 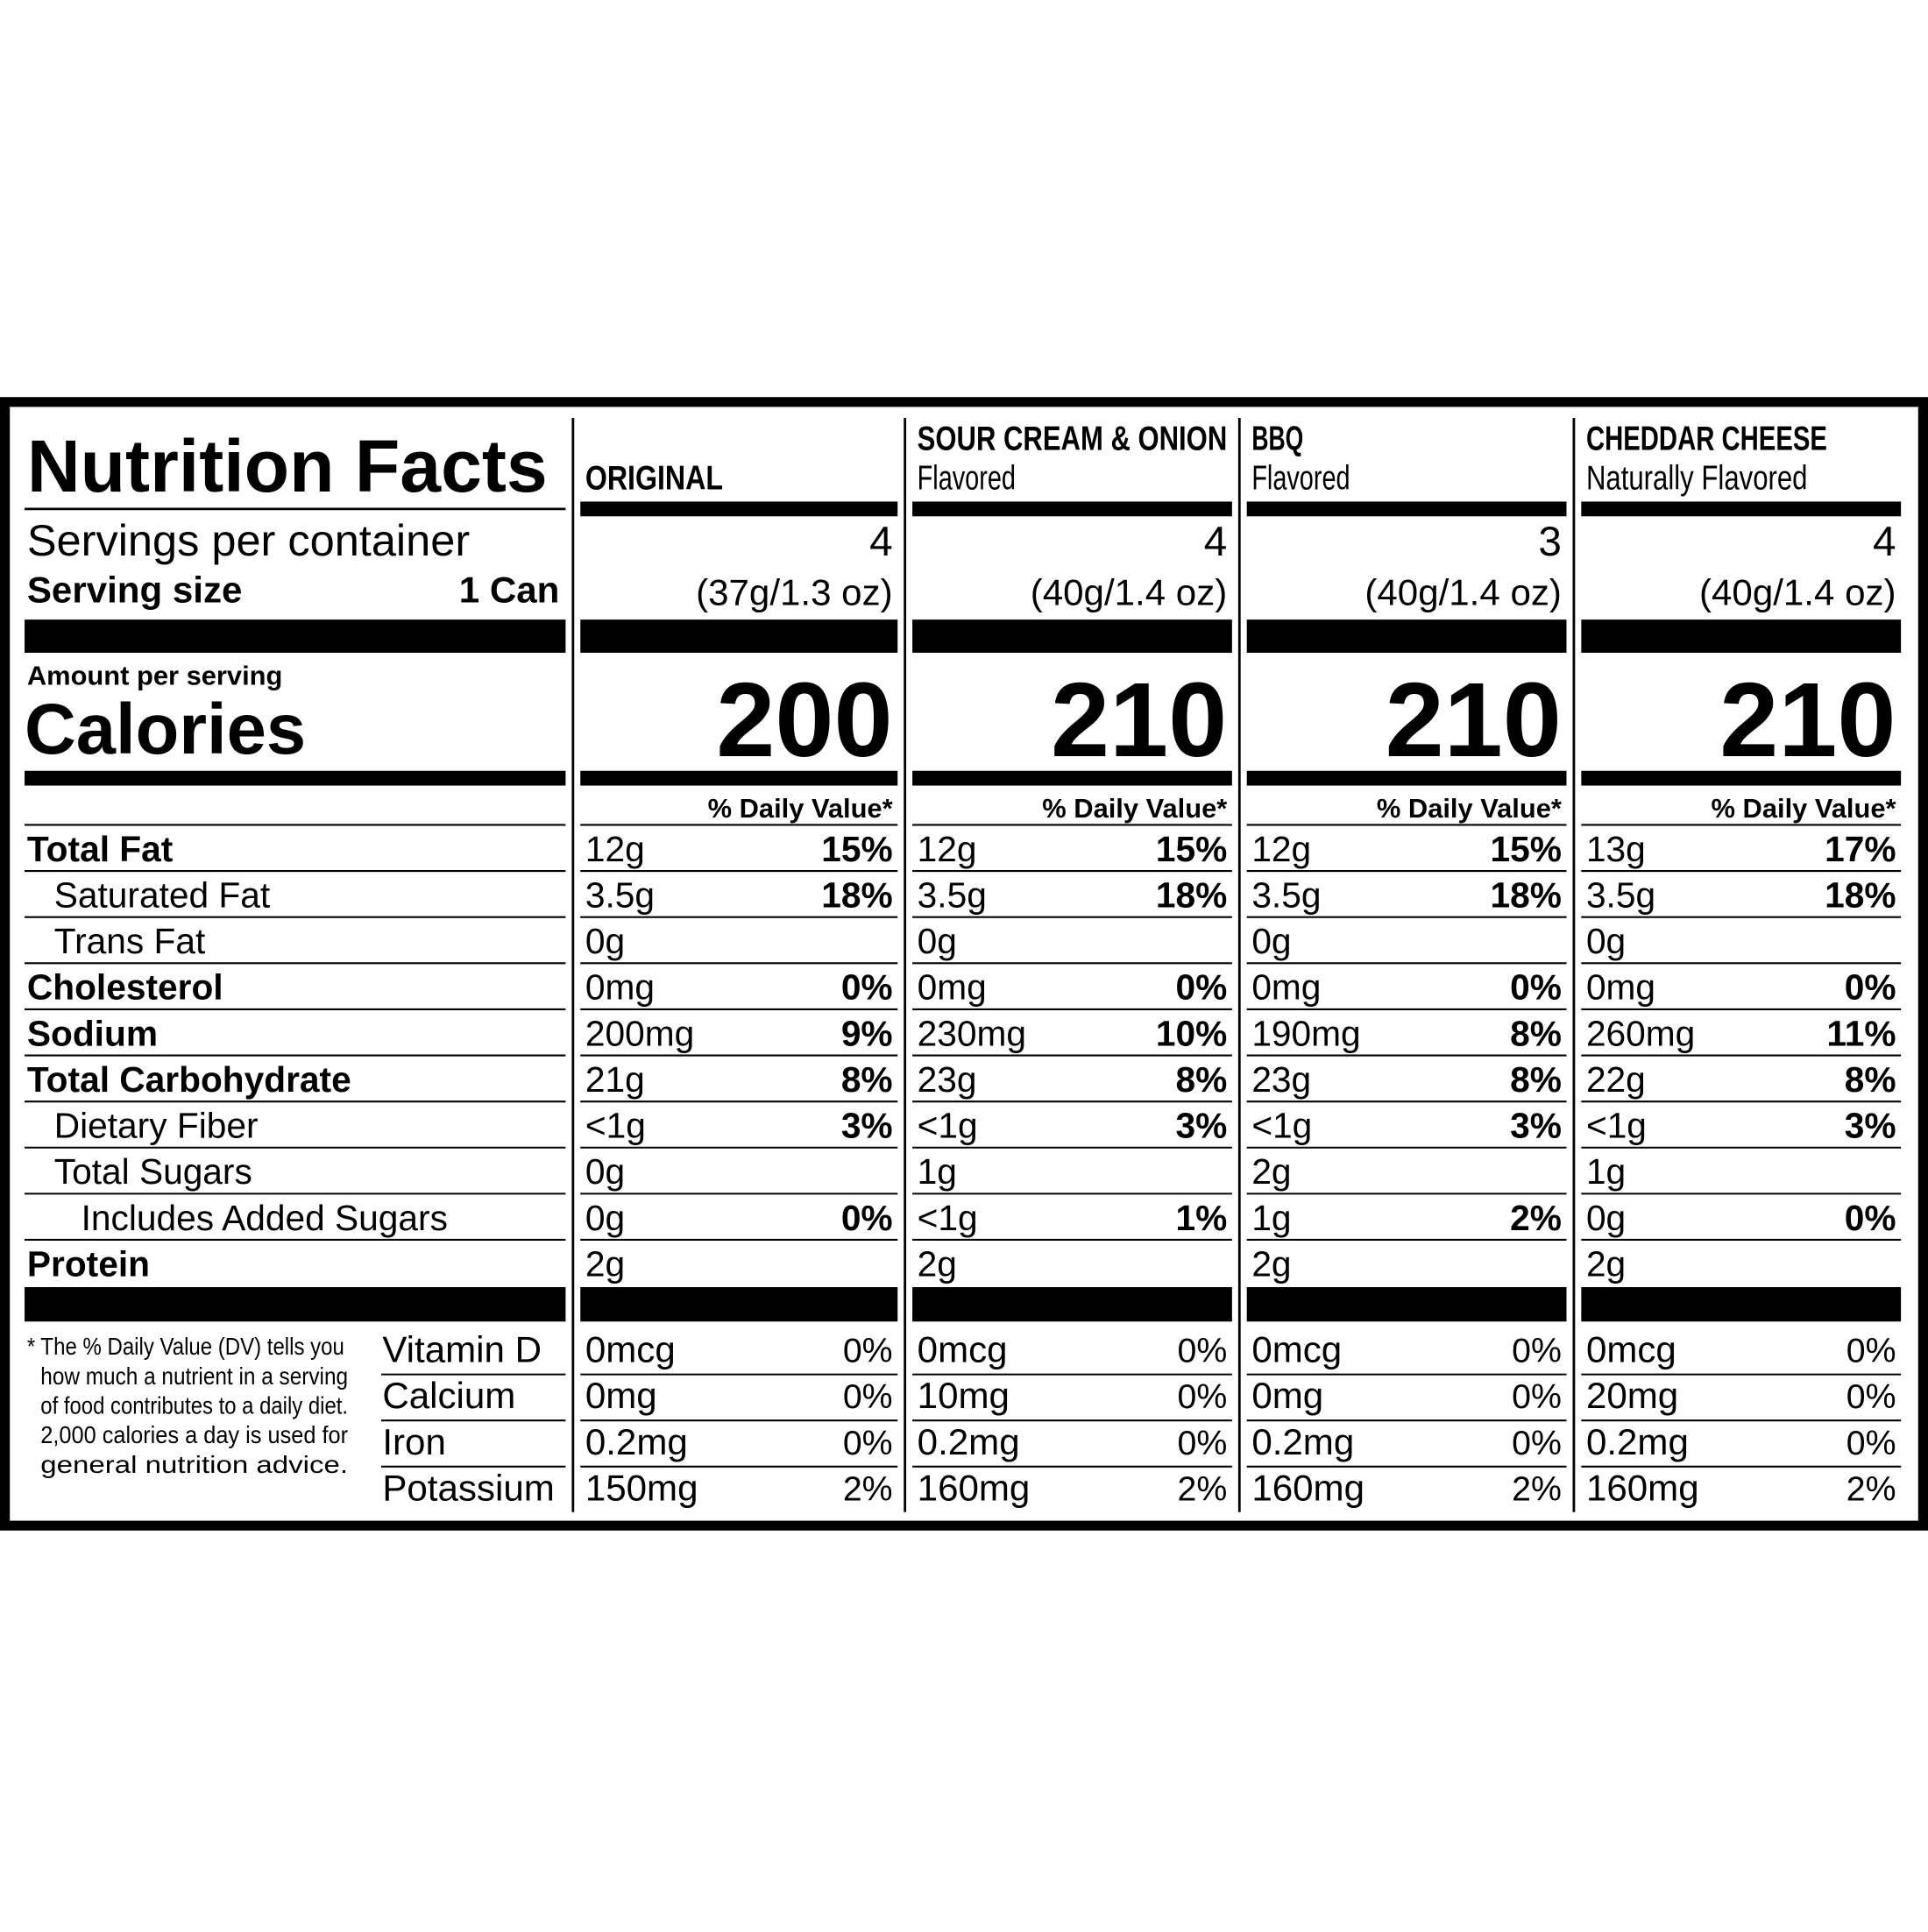 I want to click on nutrient-amount: 13g, so click(x=1616, y=849).